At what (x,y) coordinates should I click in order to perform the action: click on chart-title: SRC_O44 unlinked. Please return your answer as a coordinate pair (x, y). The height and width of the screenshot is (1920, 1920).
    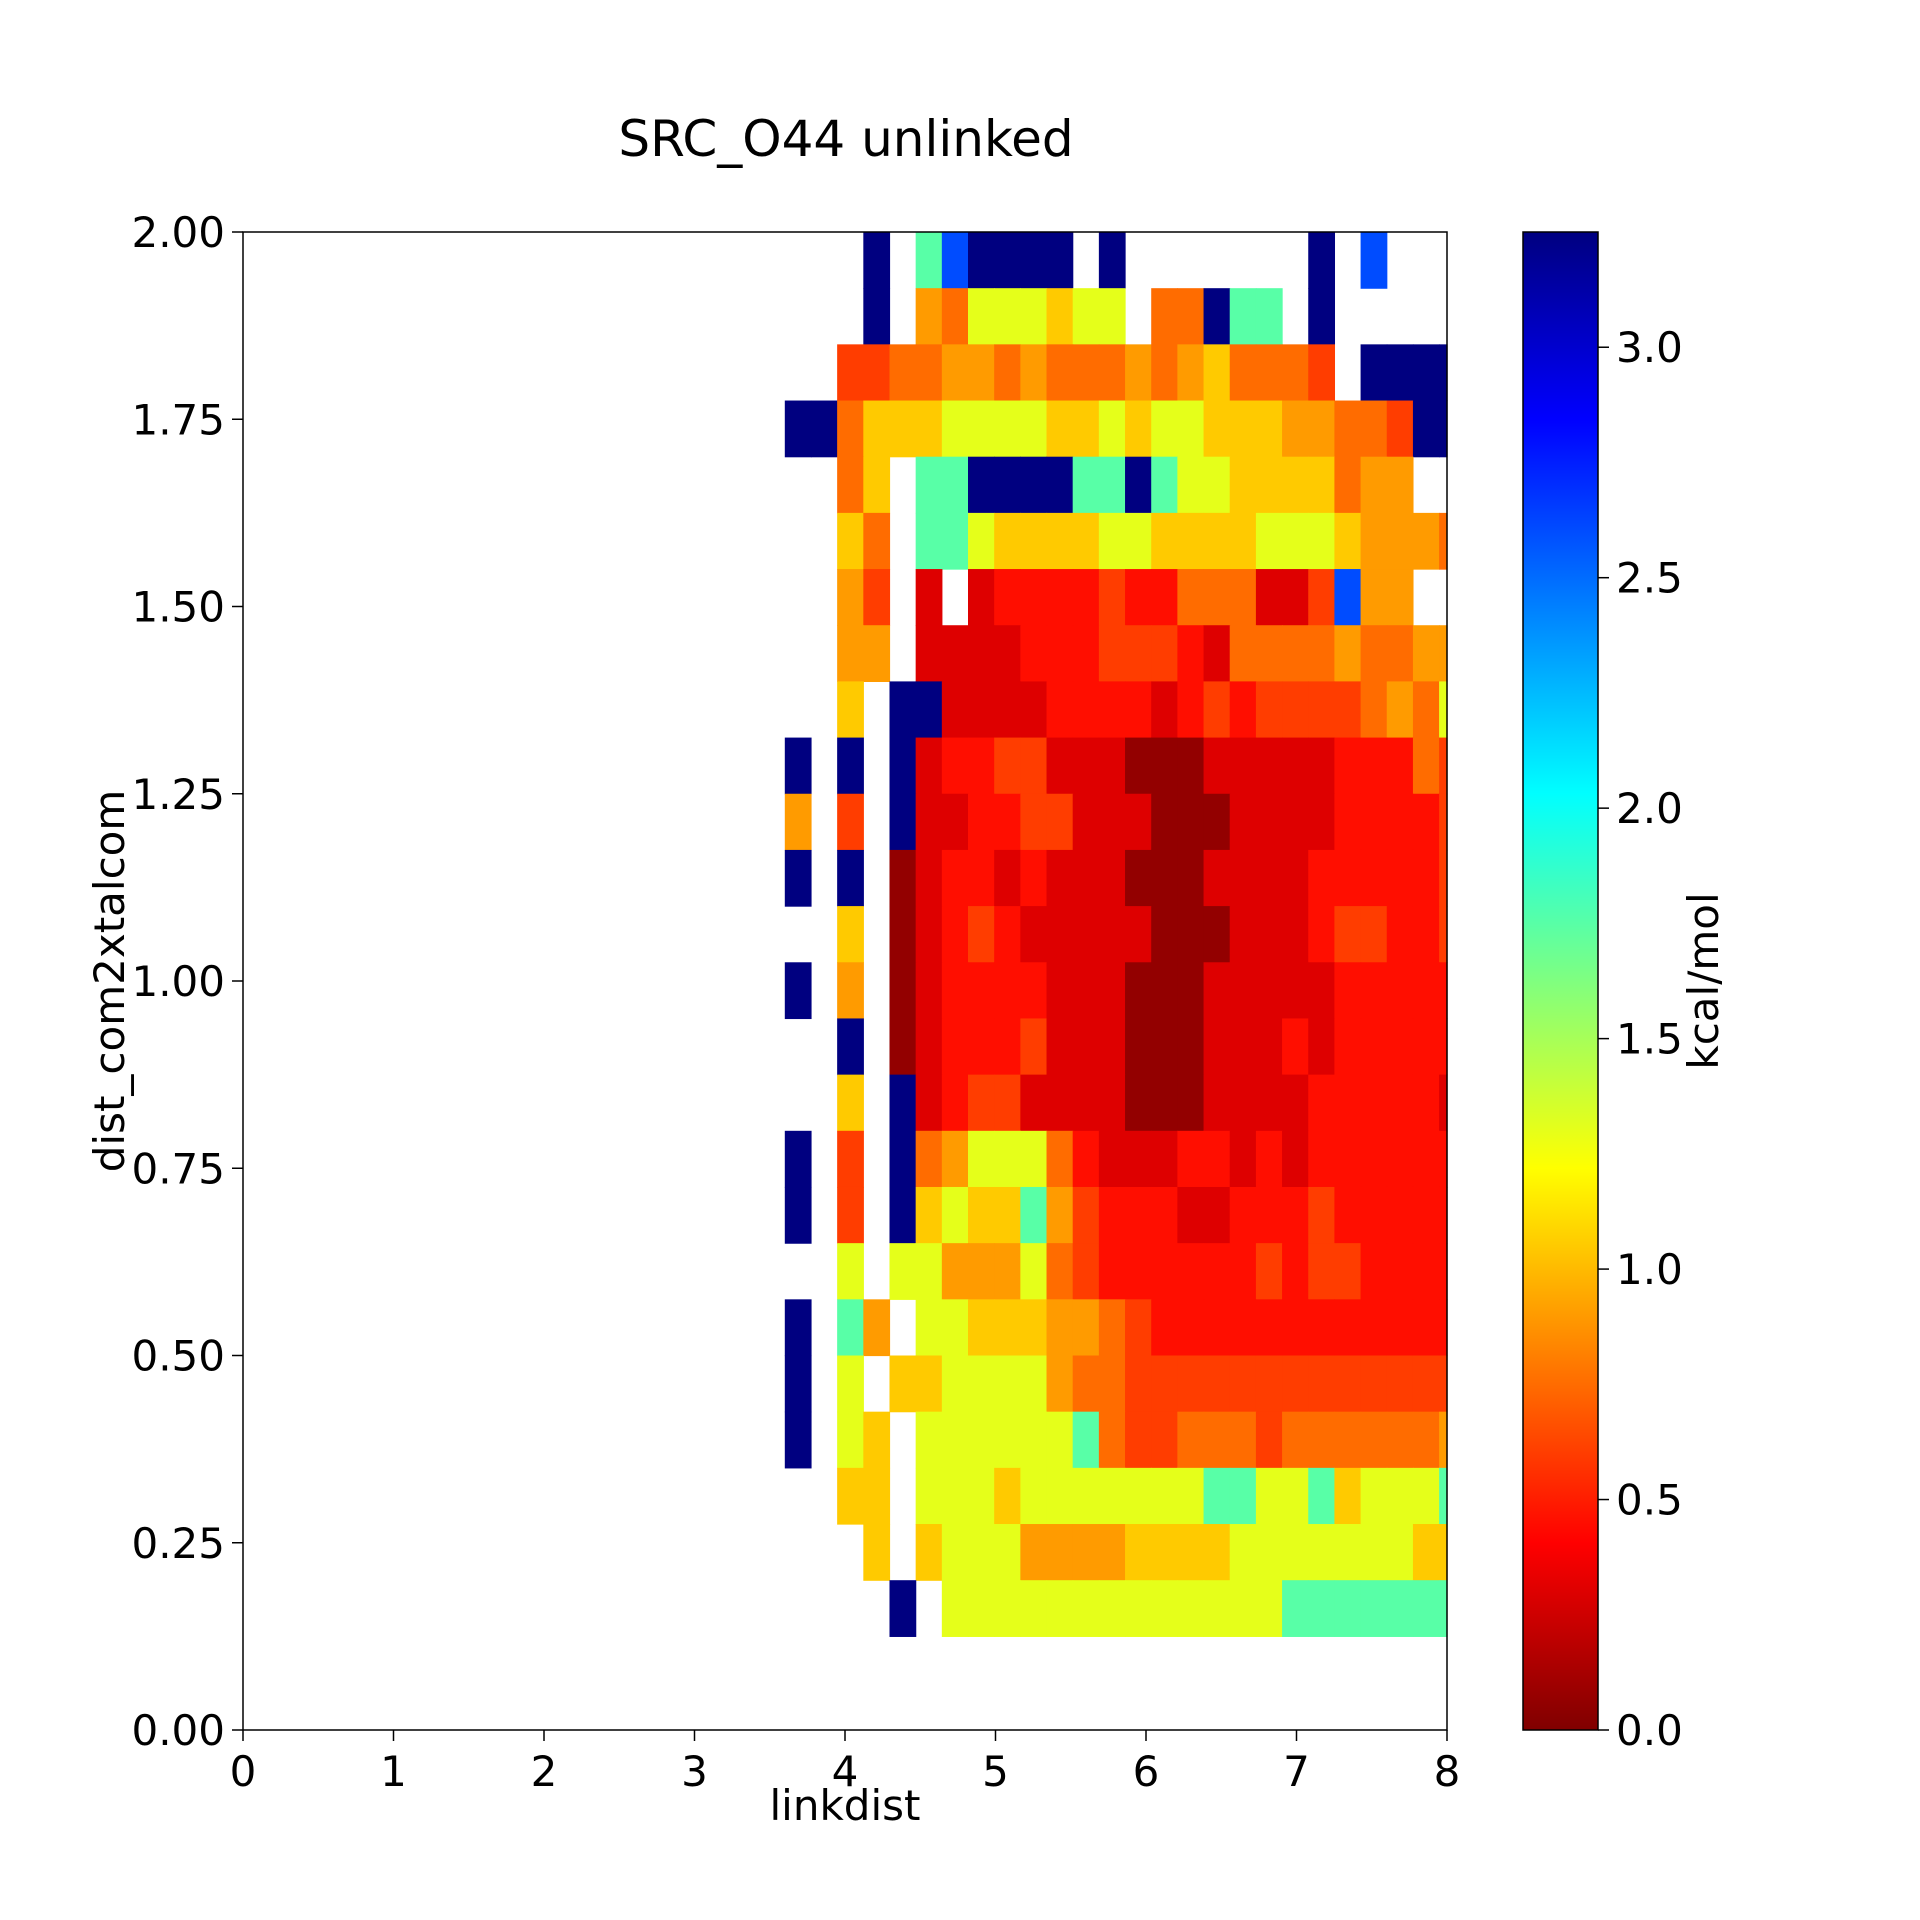
    Looking at the image, I should click on (845, 139).